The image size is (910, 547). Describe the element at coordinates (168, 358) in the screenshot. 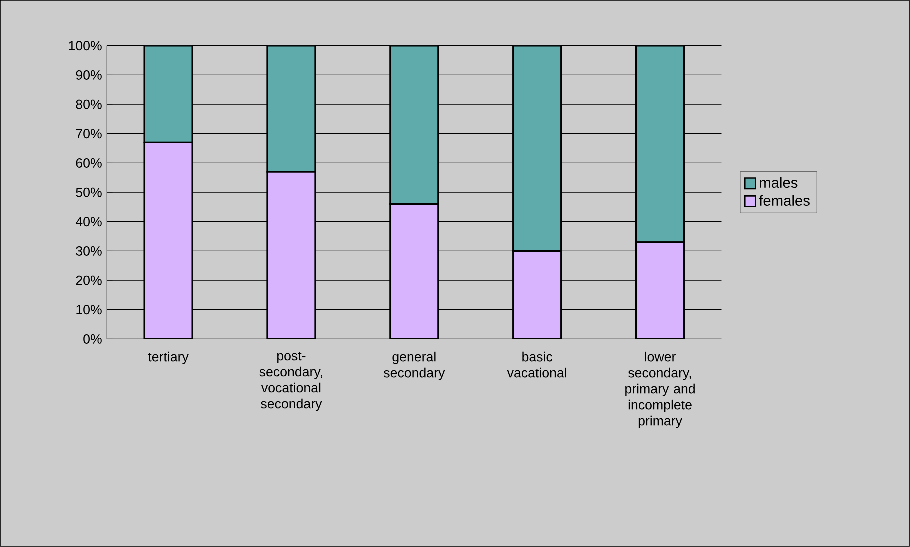

I see `x-tick-label: tertiary` at that location.